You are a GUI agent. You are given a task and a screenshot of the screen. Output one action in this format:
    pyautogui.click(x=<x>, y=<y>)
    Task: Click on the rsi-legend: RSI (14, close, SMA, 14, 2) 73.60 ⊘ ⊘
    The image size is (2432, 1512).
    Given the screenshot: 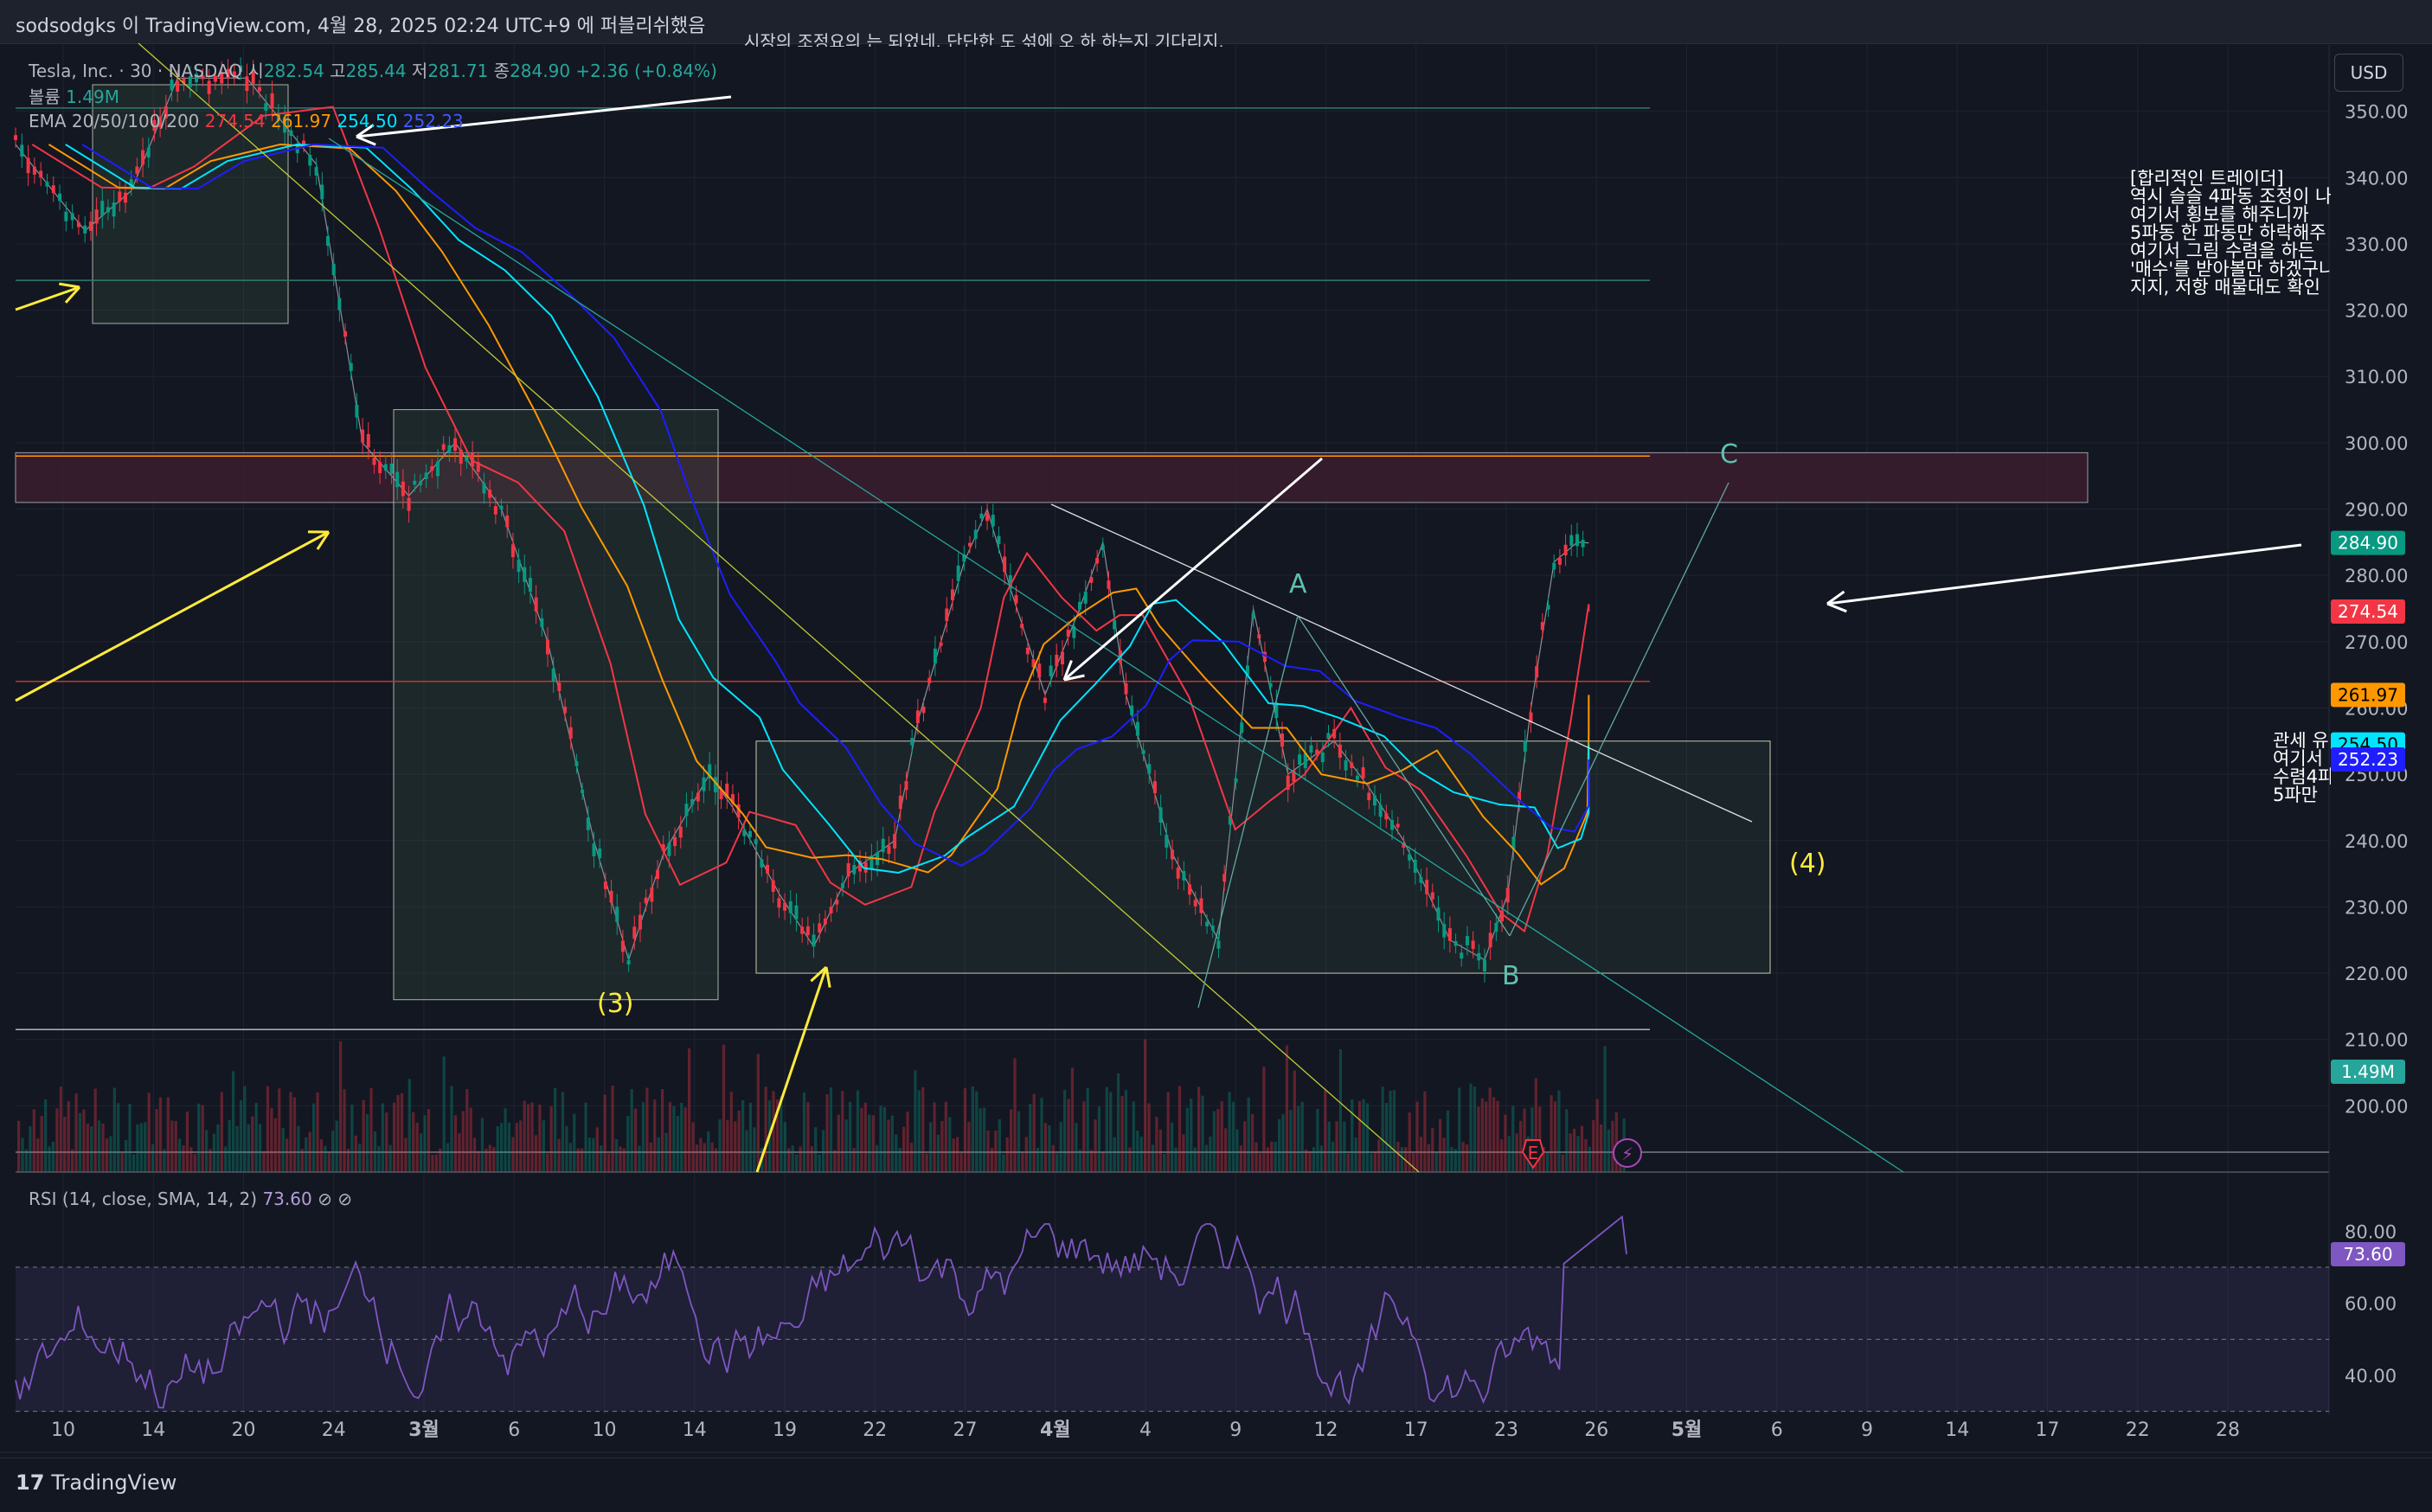 What is the action you would take?
    pyautogui.click(x=190, y=1198)
    